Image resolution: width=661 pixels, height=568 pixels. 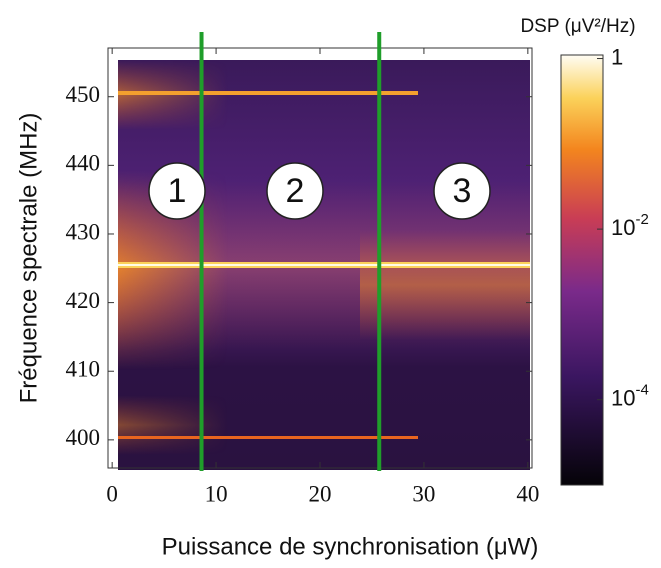 I want to click on colorbar-tick-label: 10⁻⁴, so click(x=630, y=396).